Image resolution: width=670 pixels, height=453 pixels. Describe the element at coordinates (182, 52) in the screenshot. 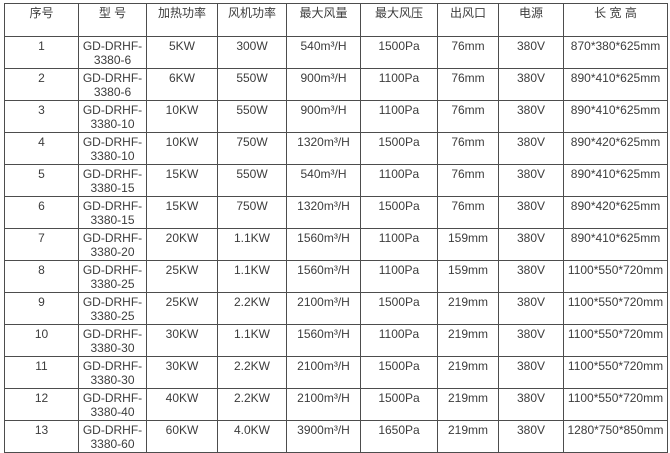

I see `table-cell: 5KW` at that location.